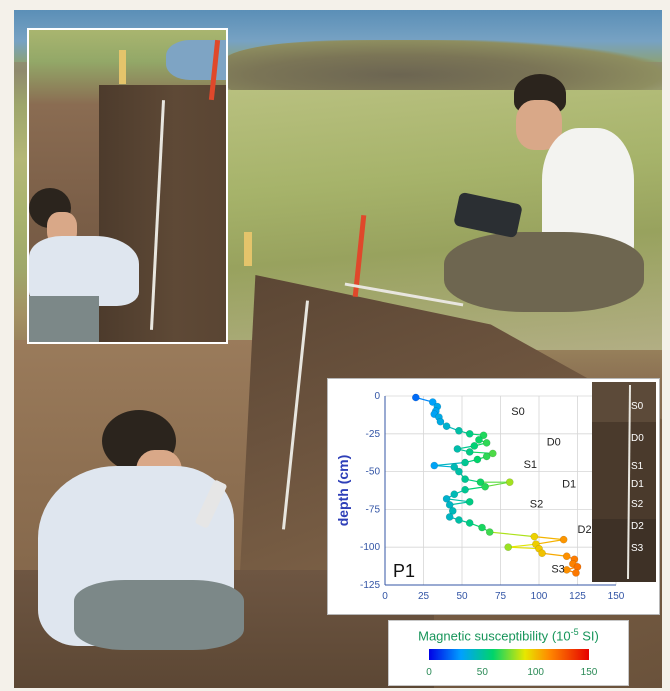 This screenshot has width=670, height=691. Describe the element at coordinates (370, 547) in the screenshot. I see `y-tick-label: -100` at that location.